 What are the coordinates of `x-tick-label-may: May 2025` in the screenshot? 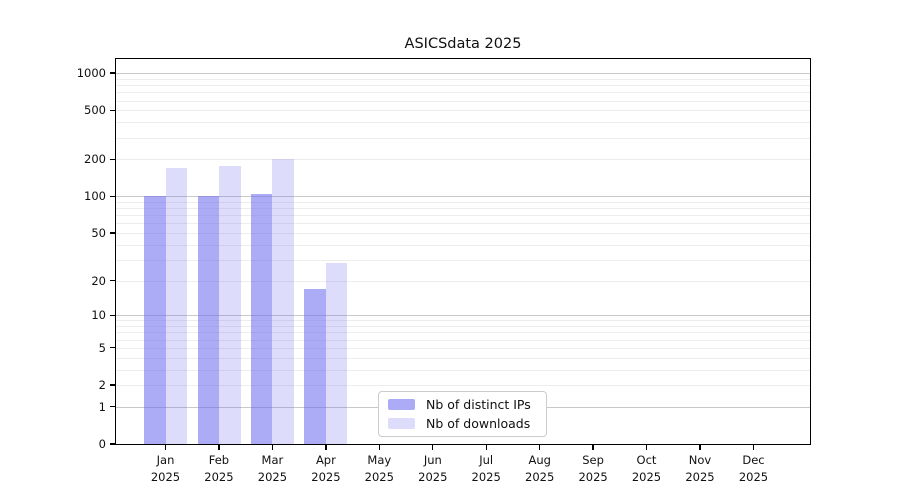 It's located at (379, 469).